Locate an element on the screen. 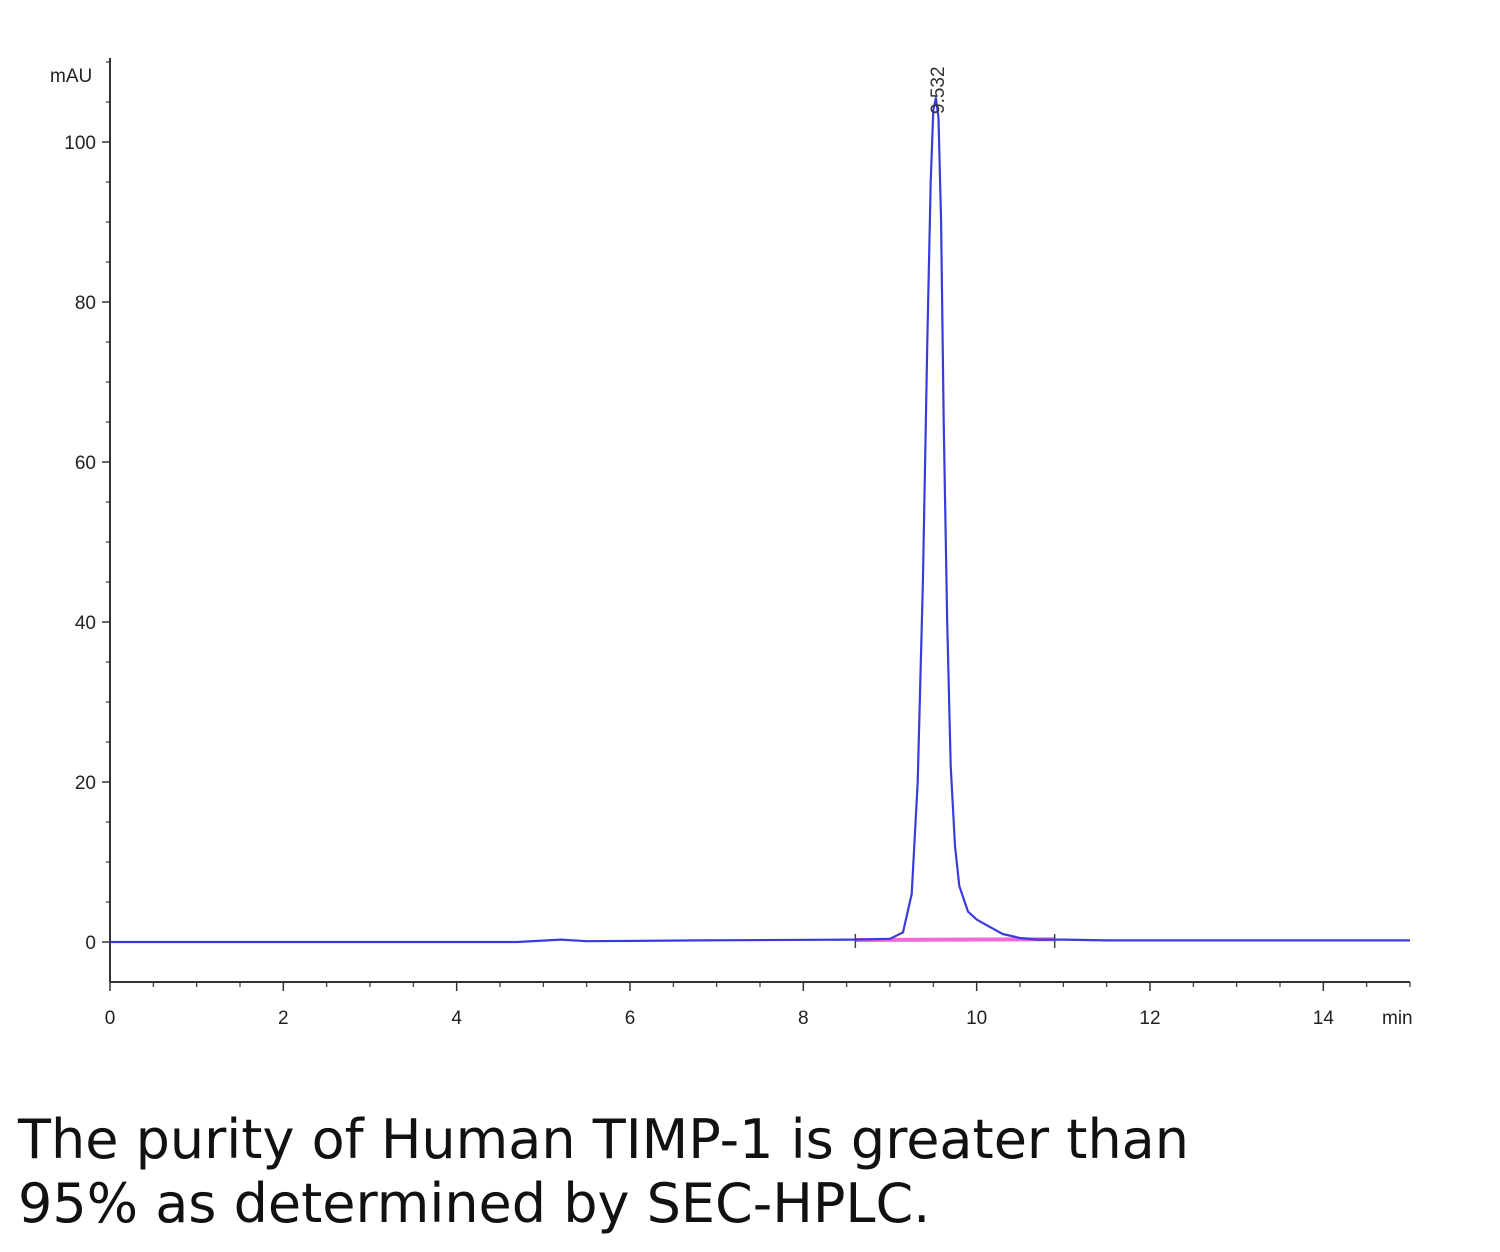  peak-retention-label: 9.532 is located at coordinates (938, 90).